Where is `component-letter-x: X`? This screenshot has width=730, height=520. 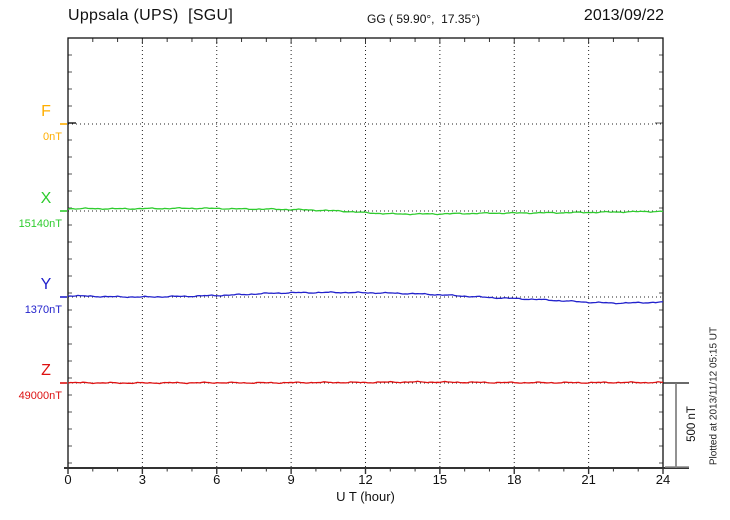
component-letter-x: X is located at coordinates (46, 198).